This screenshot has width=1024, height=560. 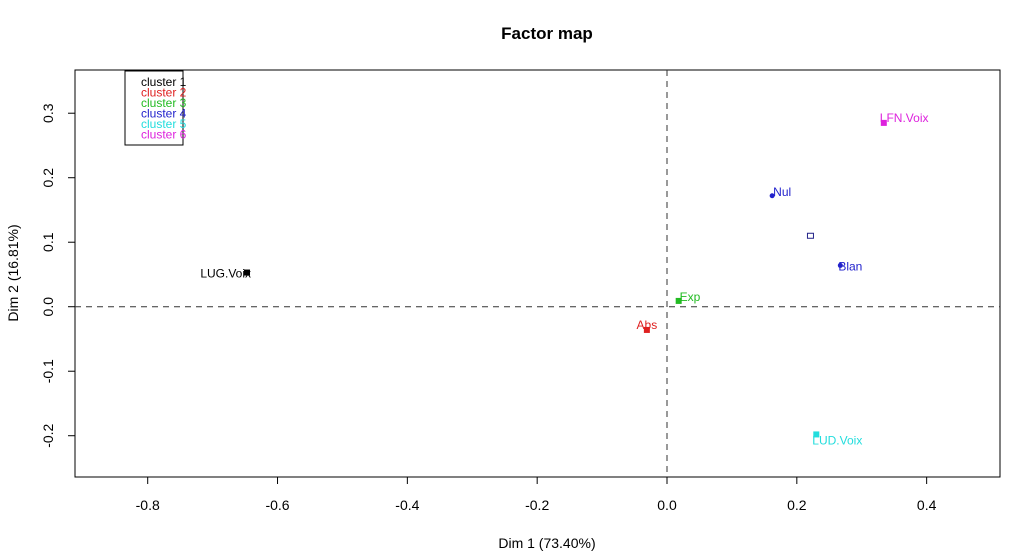 What do you see at coordinates (837, 440) in the screenshot?
I see `point-label: LUD.Voix` at bounding box center [837, 440].